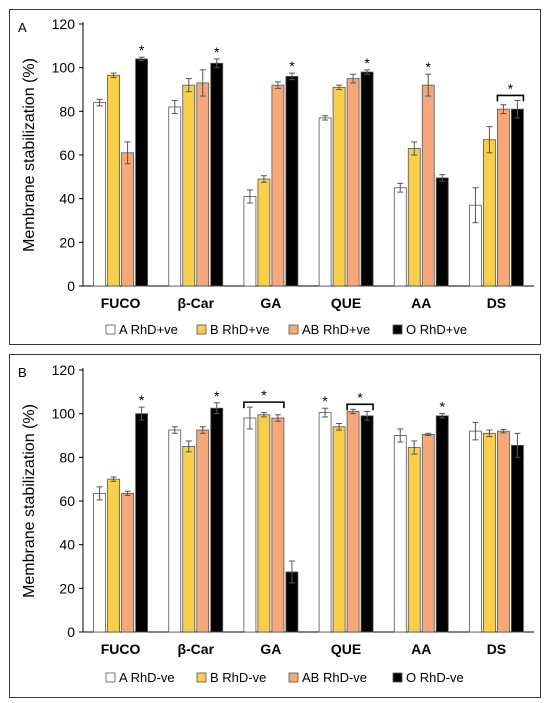 The image size is (550, 703). I want to click on chart-a-ytick-label: 40, so click(67, 199).